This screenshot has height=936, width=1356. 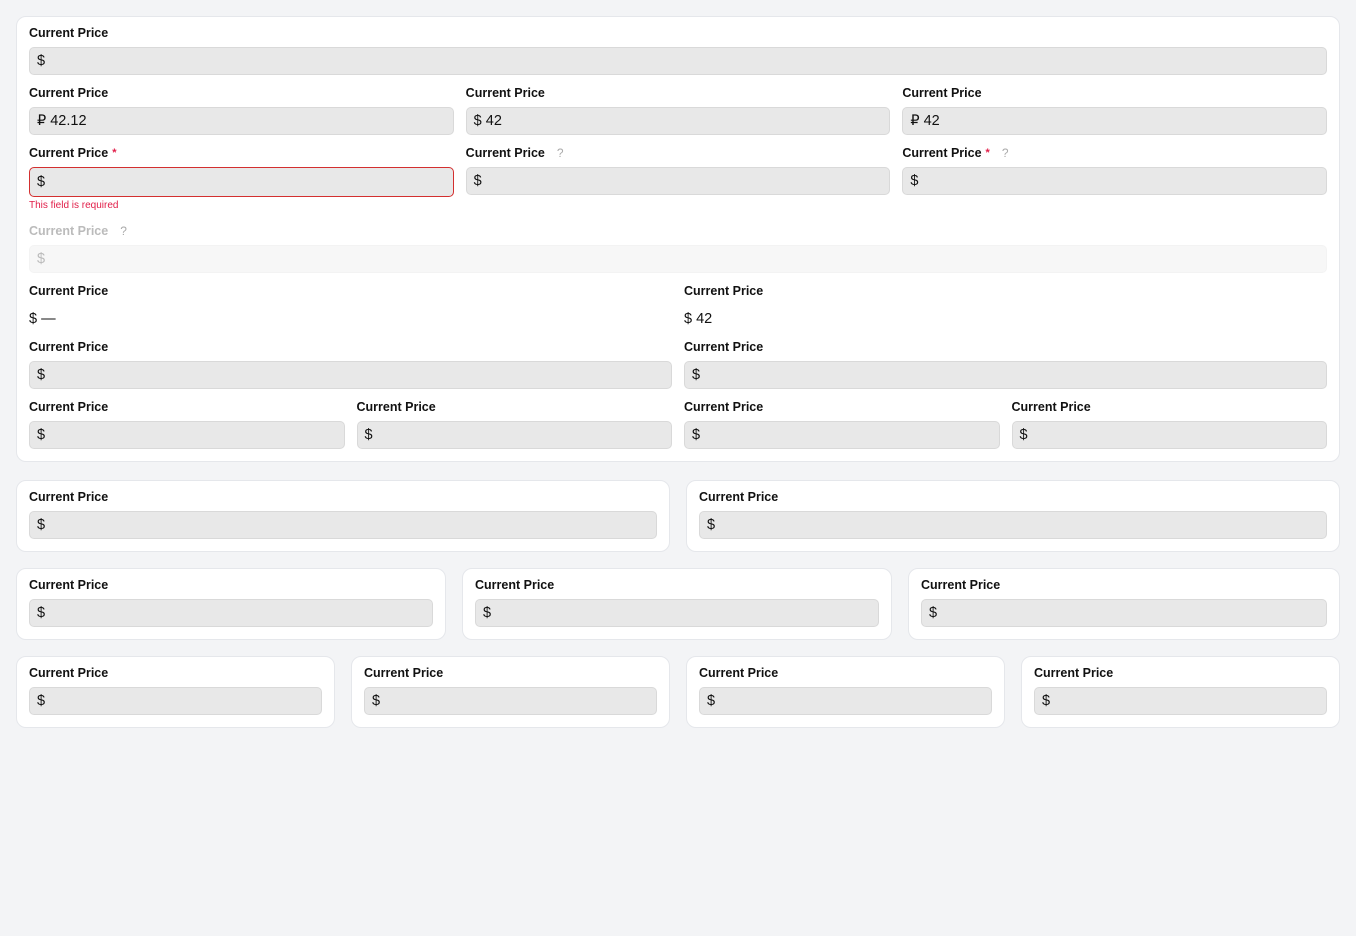 I want to click on value-text: —, so click(x=48, y=319).